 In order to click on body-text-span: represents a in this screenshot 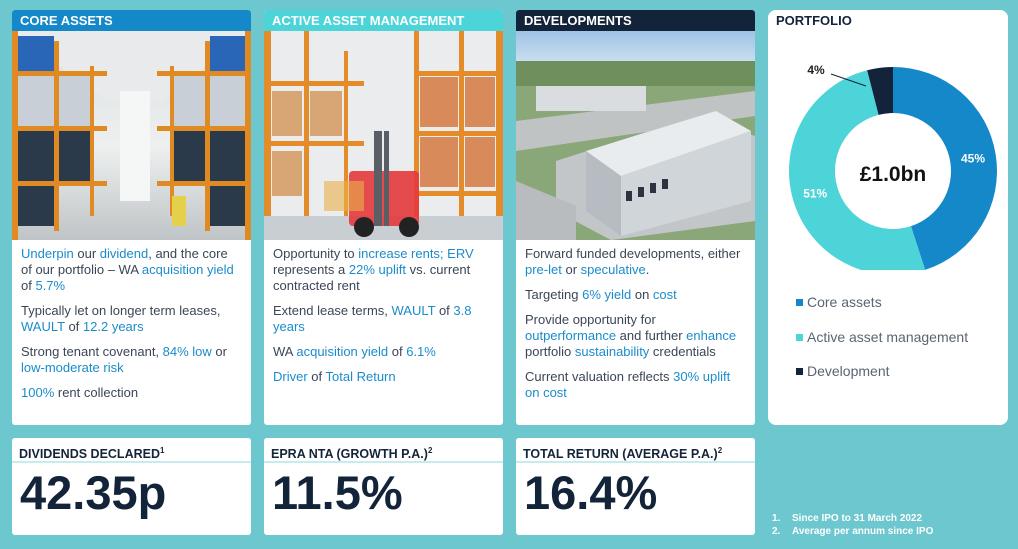, I will do `click(311, 269)`.